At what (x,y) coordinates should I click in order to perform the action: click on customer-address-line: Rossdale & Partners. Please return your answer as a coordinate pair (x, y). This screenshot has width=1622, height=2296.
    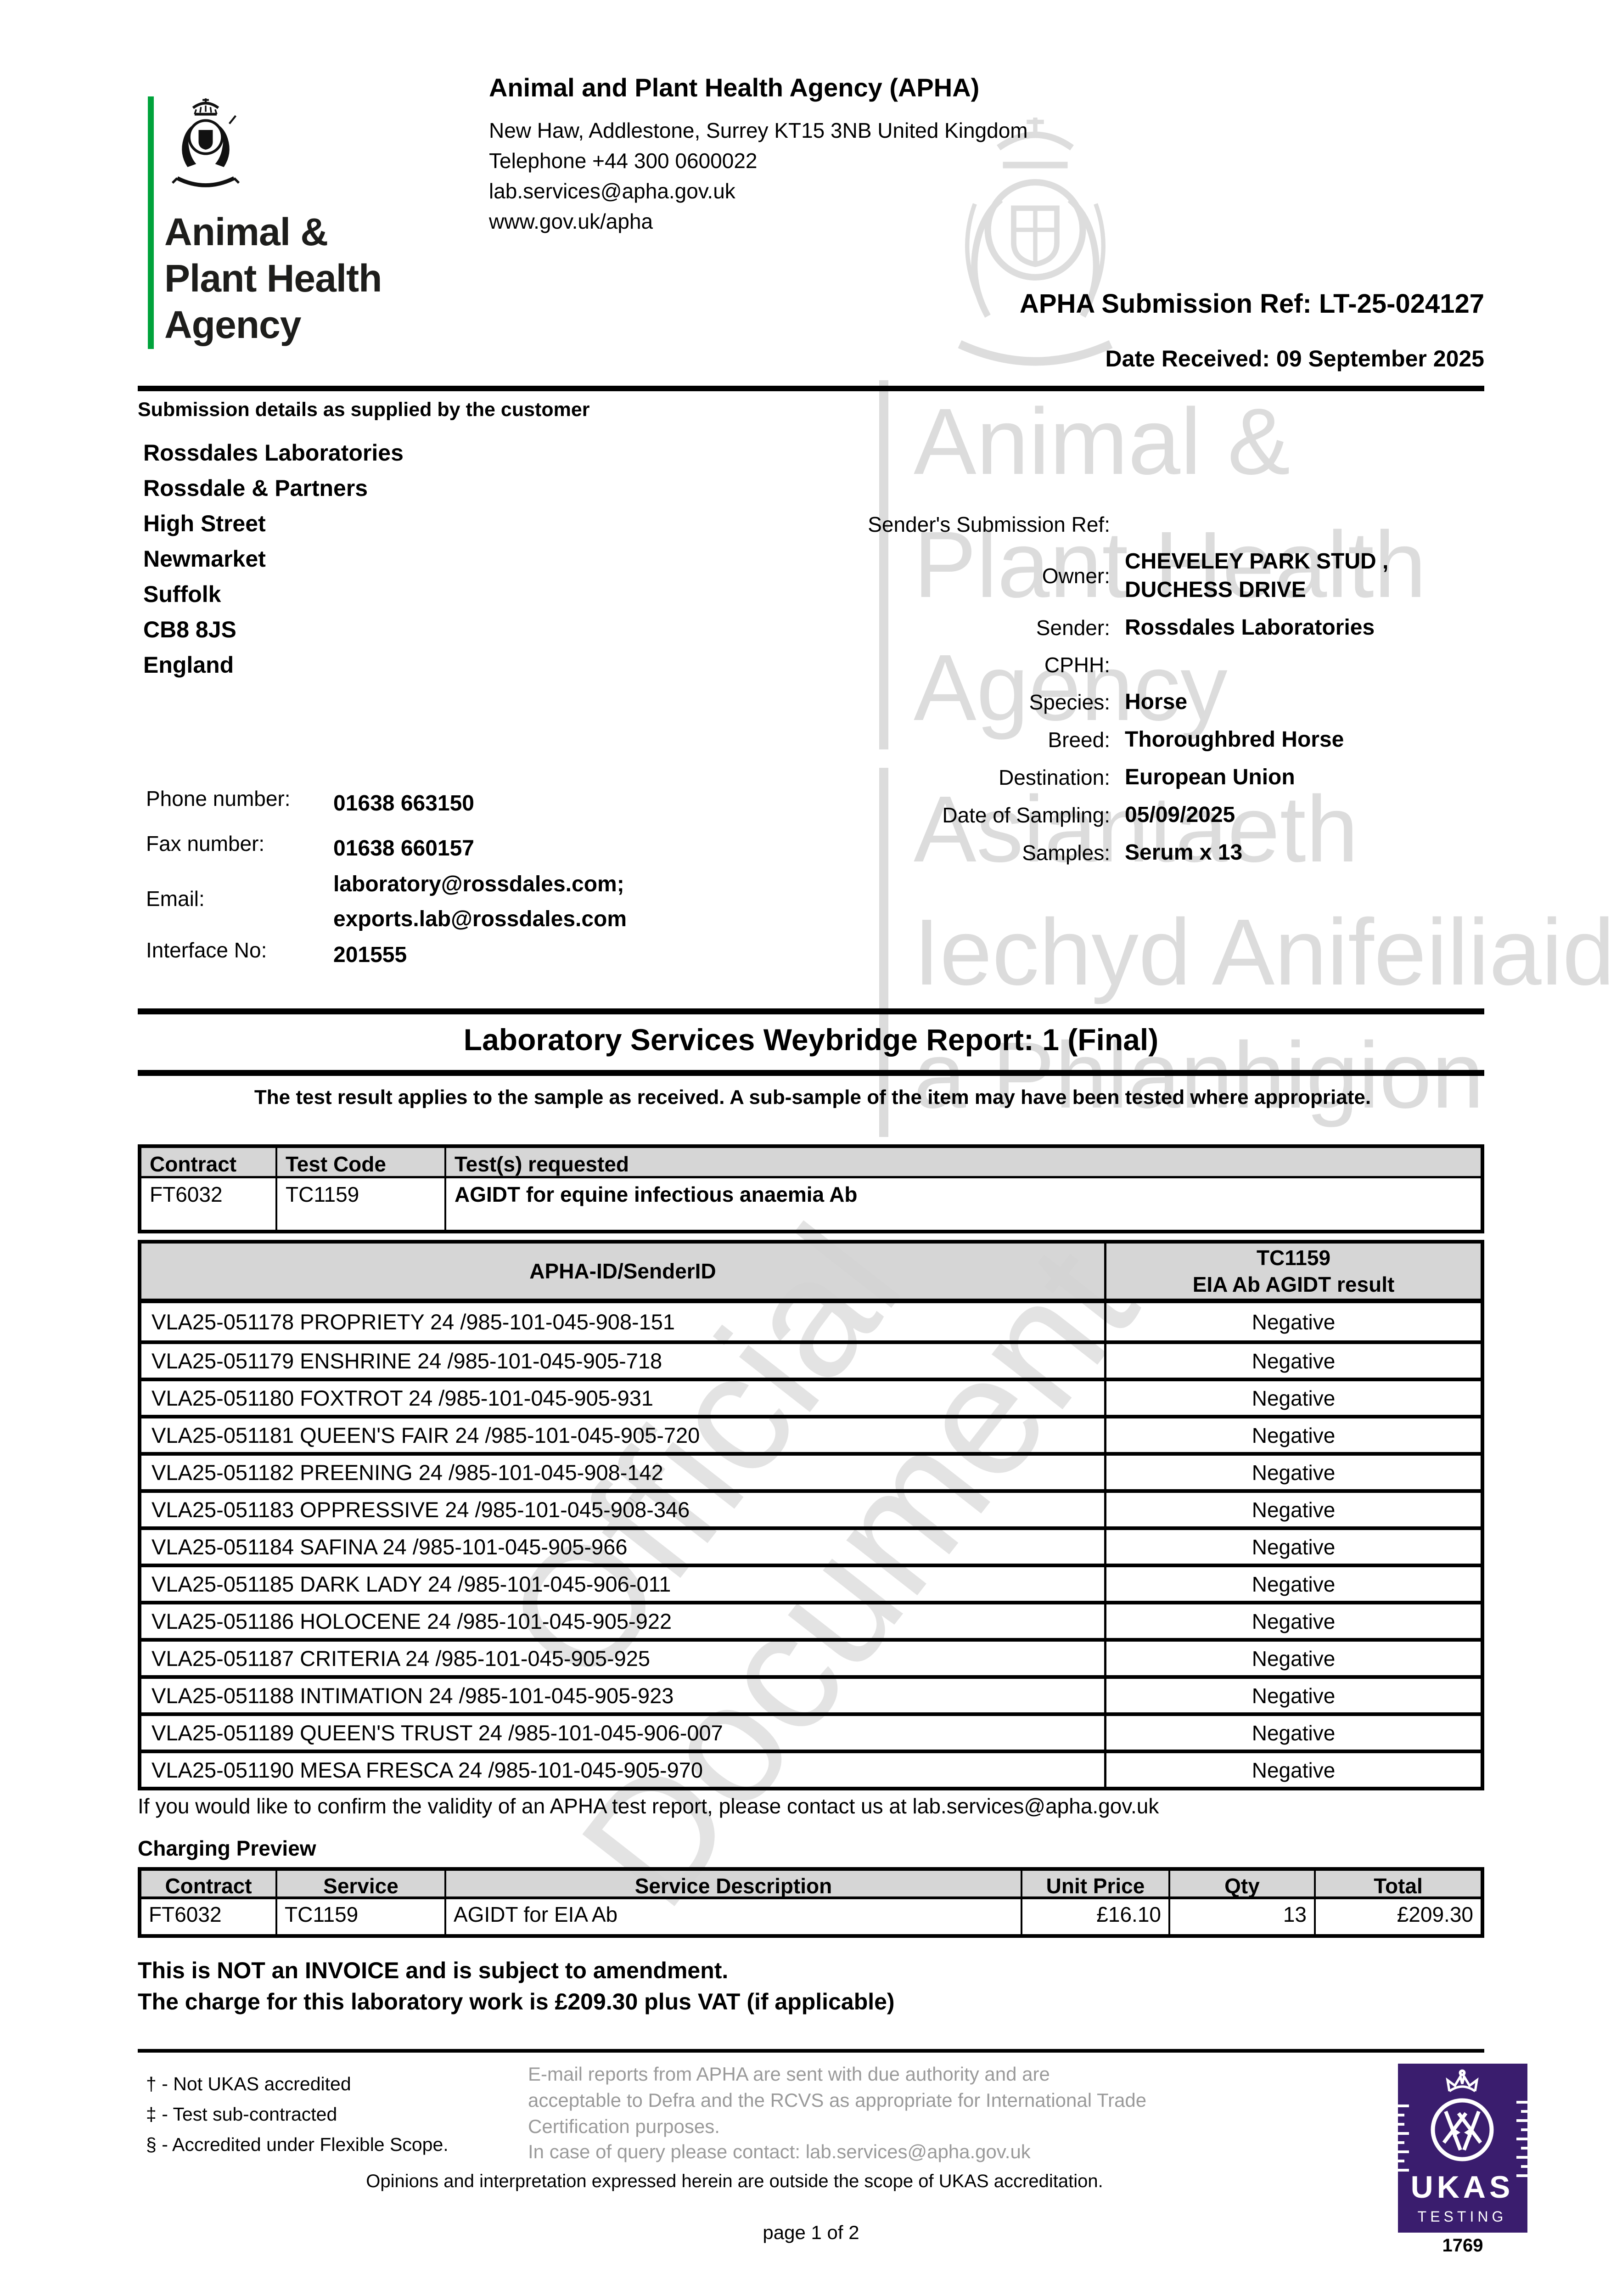
    Looking at the image, I should click on (256, 488).